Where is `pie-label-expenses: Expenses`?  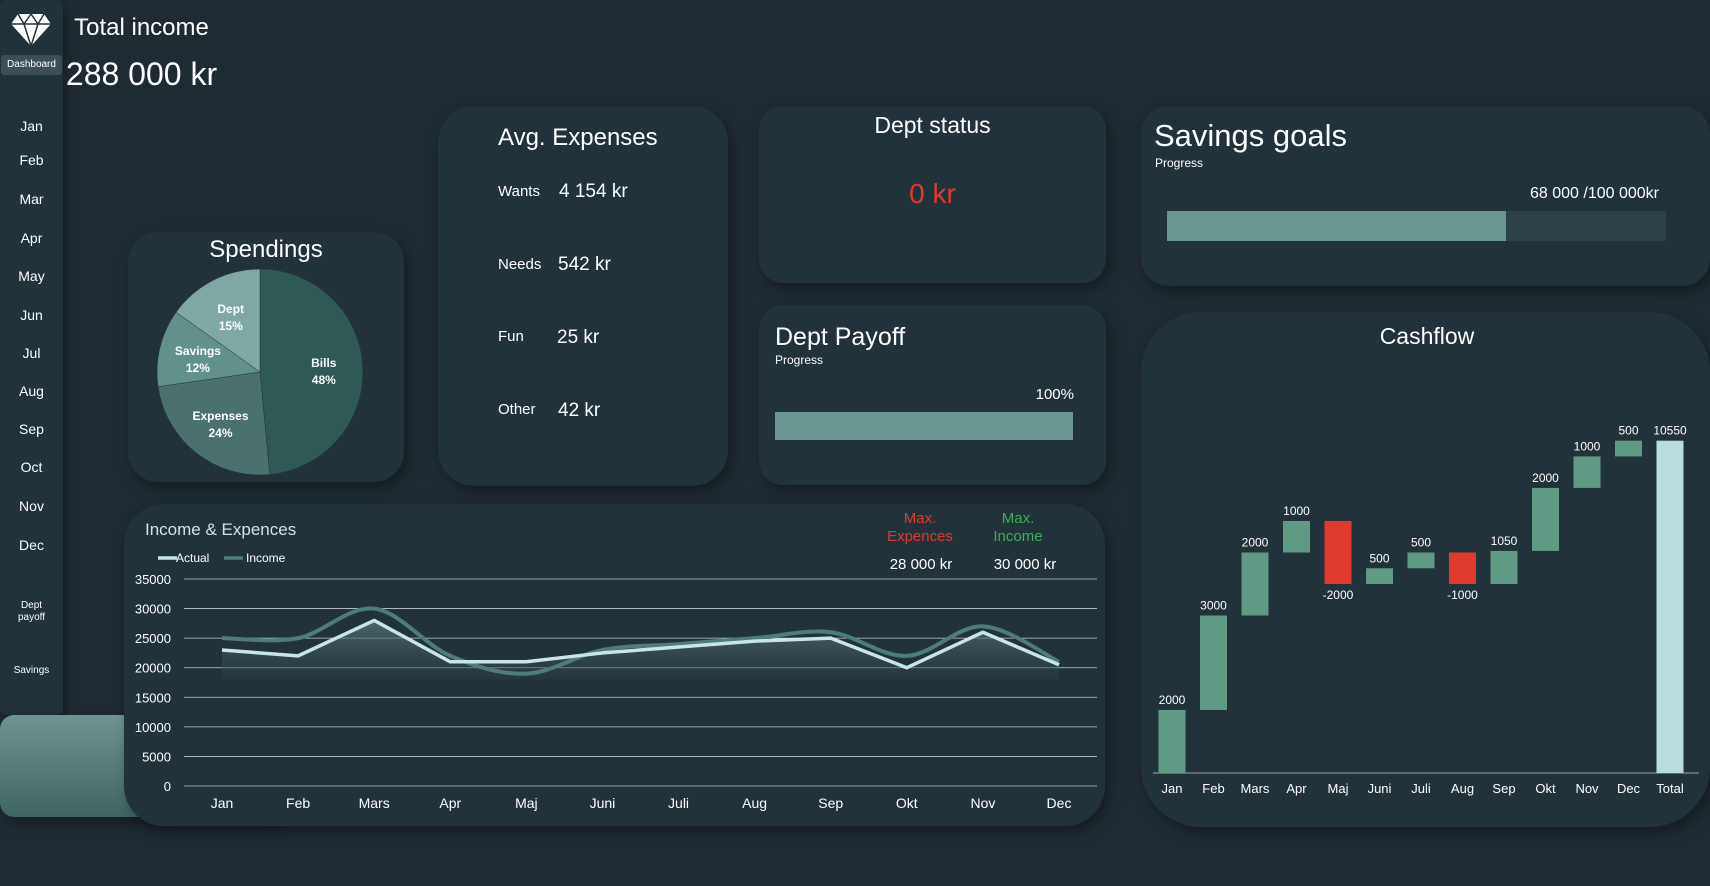
pie-label-expenses: Expenses is located at coordinates (221, 416).